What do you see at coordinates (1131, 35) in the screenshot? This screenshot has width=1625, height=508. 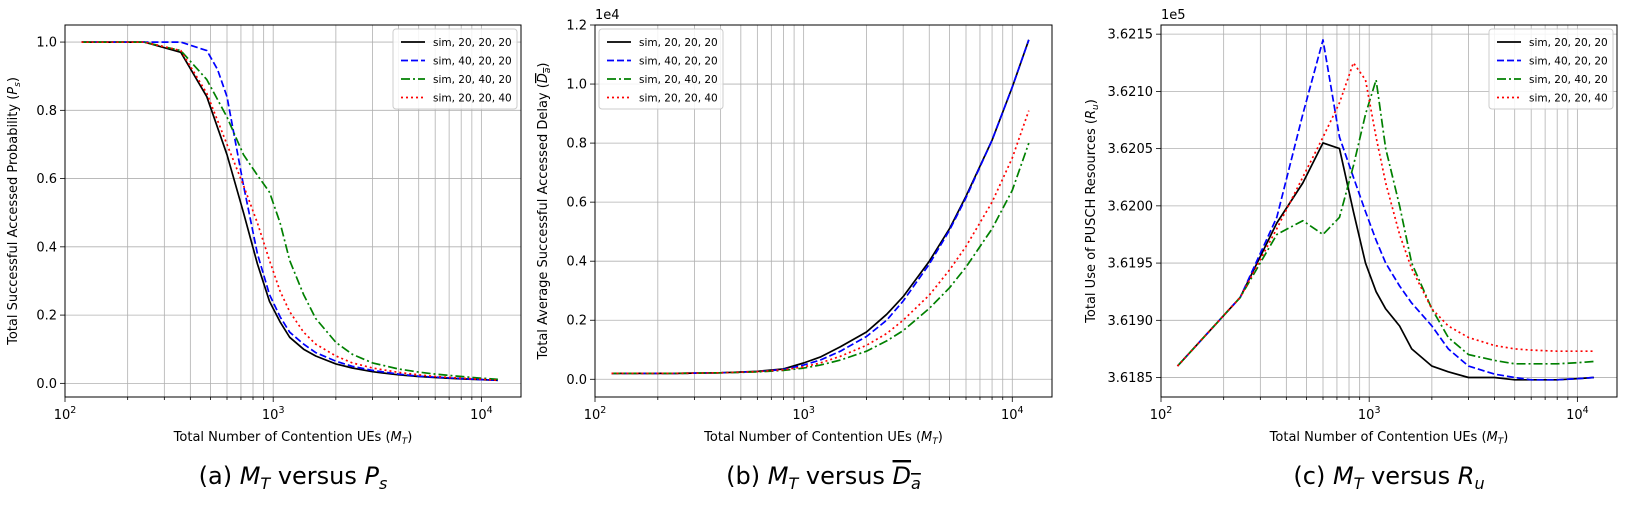 I see `y-tick-label: 3.6215` at bounding box center [1131, 35].